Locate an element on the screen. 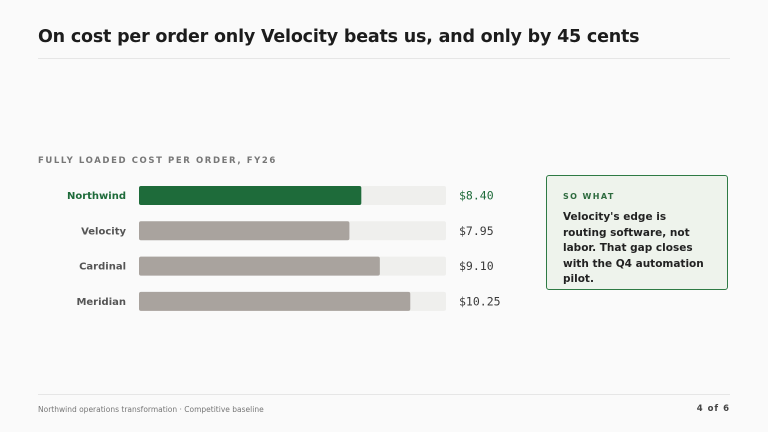  title-divider is located at coordinates (384, 58).